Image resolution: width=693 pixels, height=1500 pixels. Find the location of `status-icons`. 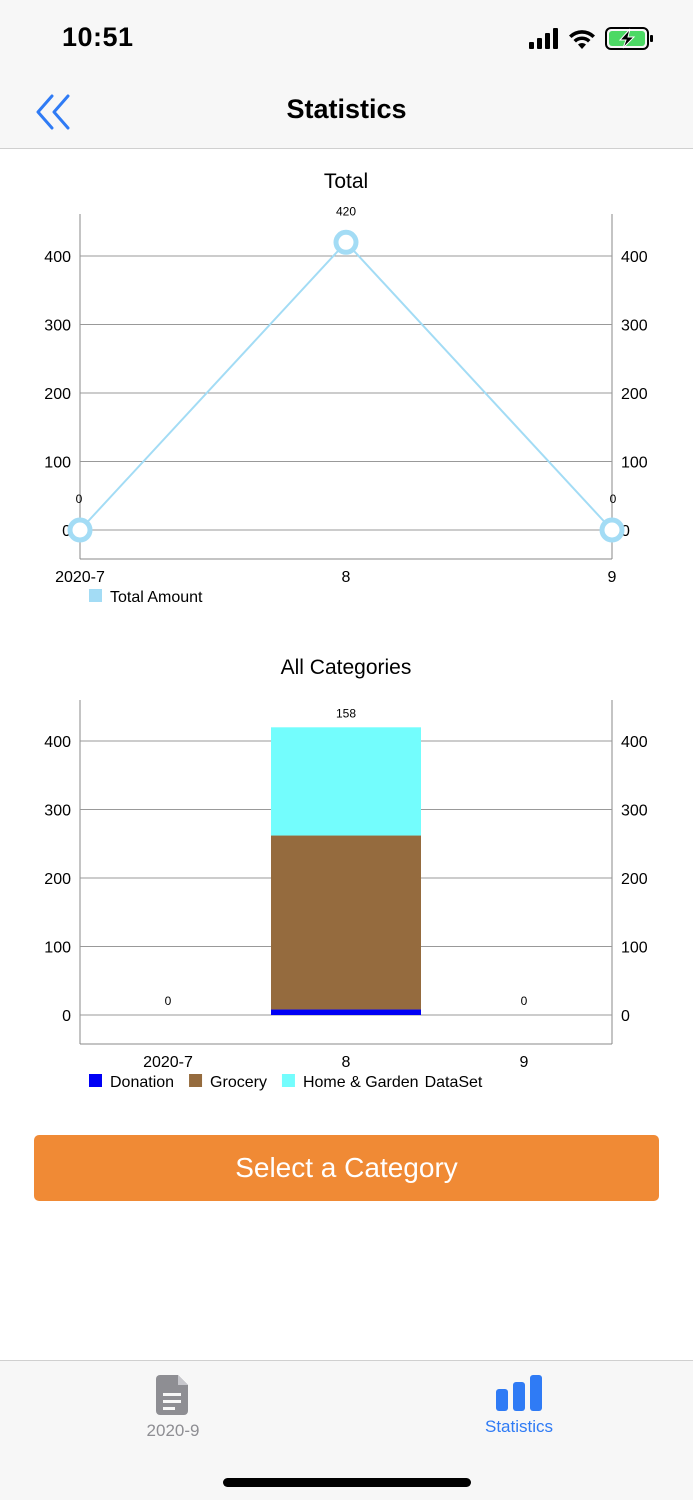

status-icons is located at coordinates (591, 38).